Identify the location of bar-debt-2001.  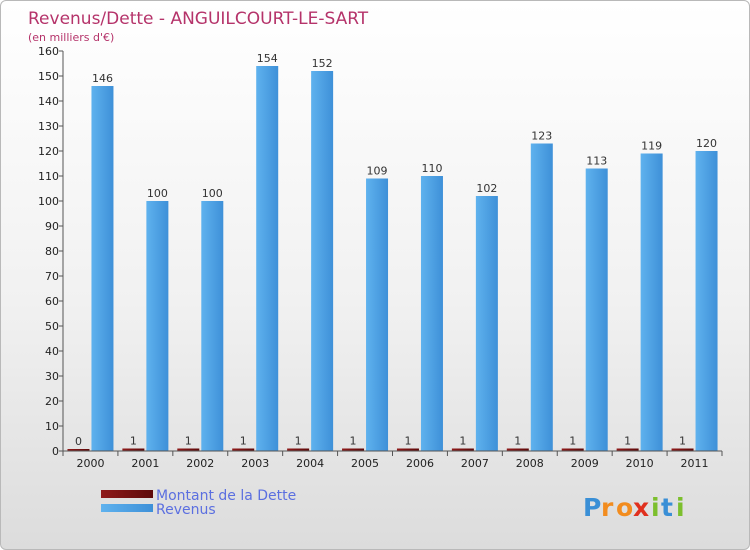
(133, 449).